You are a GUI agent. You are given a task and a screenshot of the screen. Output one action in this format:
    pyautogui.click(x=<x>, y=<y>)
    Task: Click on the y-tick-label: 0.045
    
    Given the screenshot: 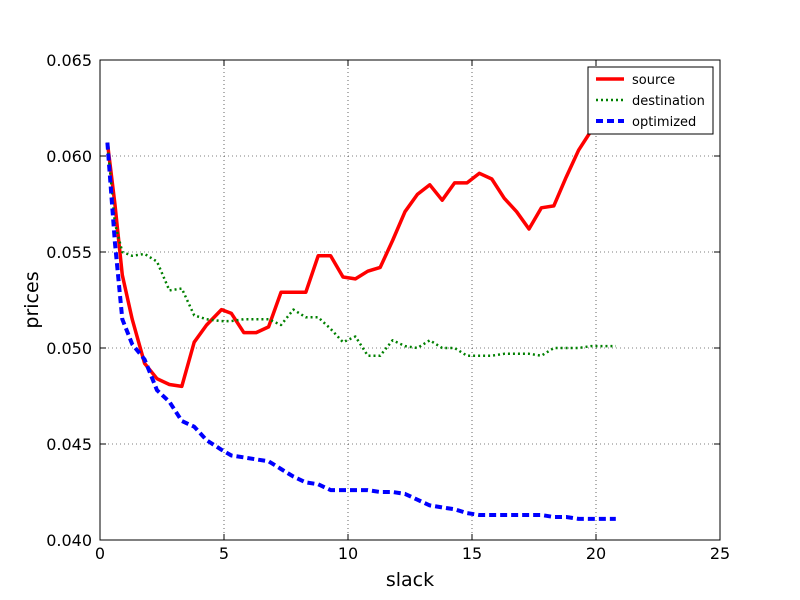 What is the action you would take?
    pyautogui.click(x=69, y=444)
    